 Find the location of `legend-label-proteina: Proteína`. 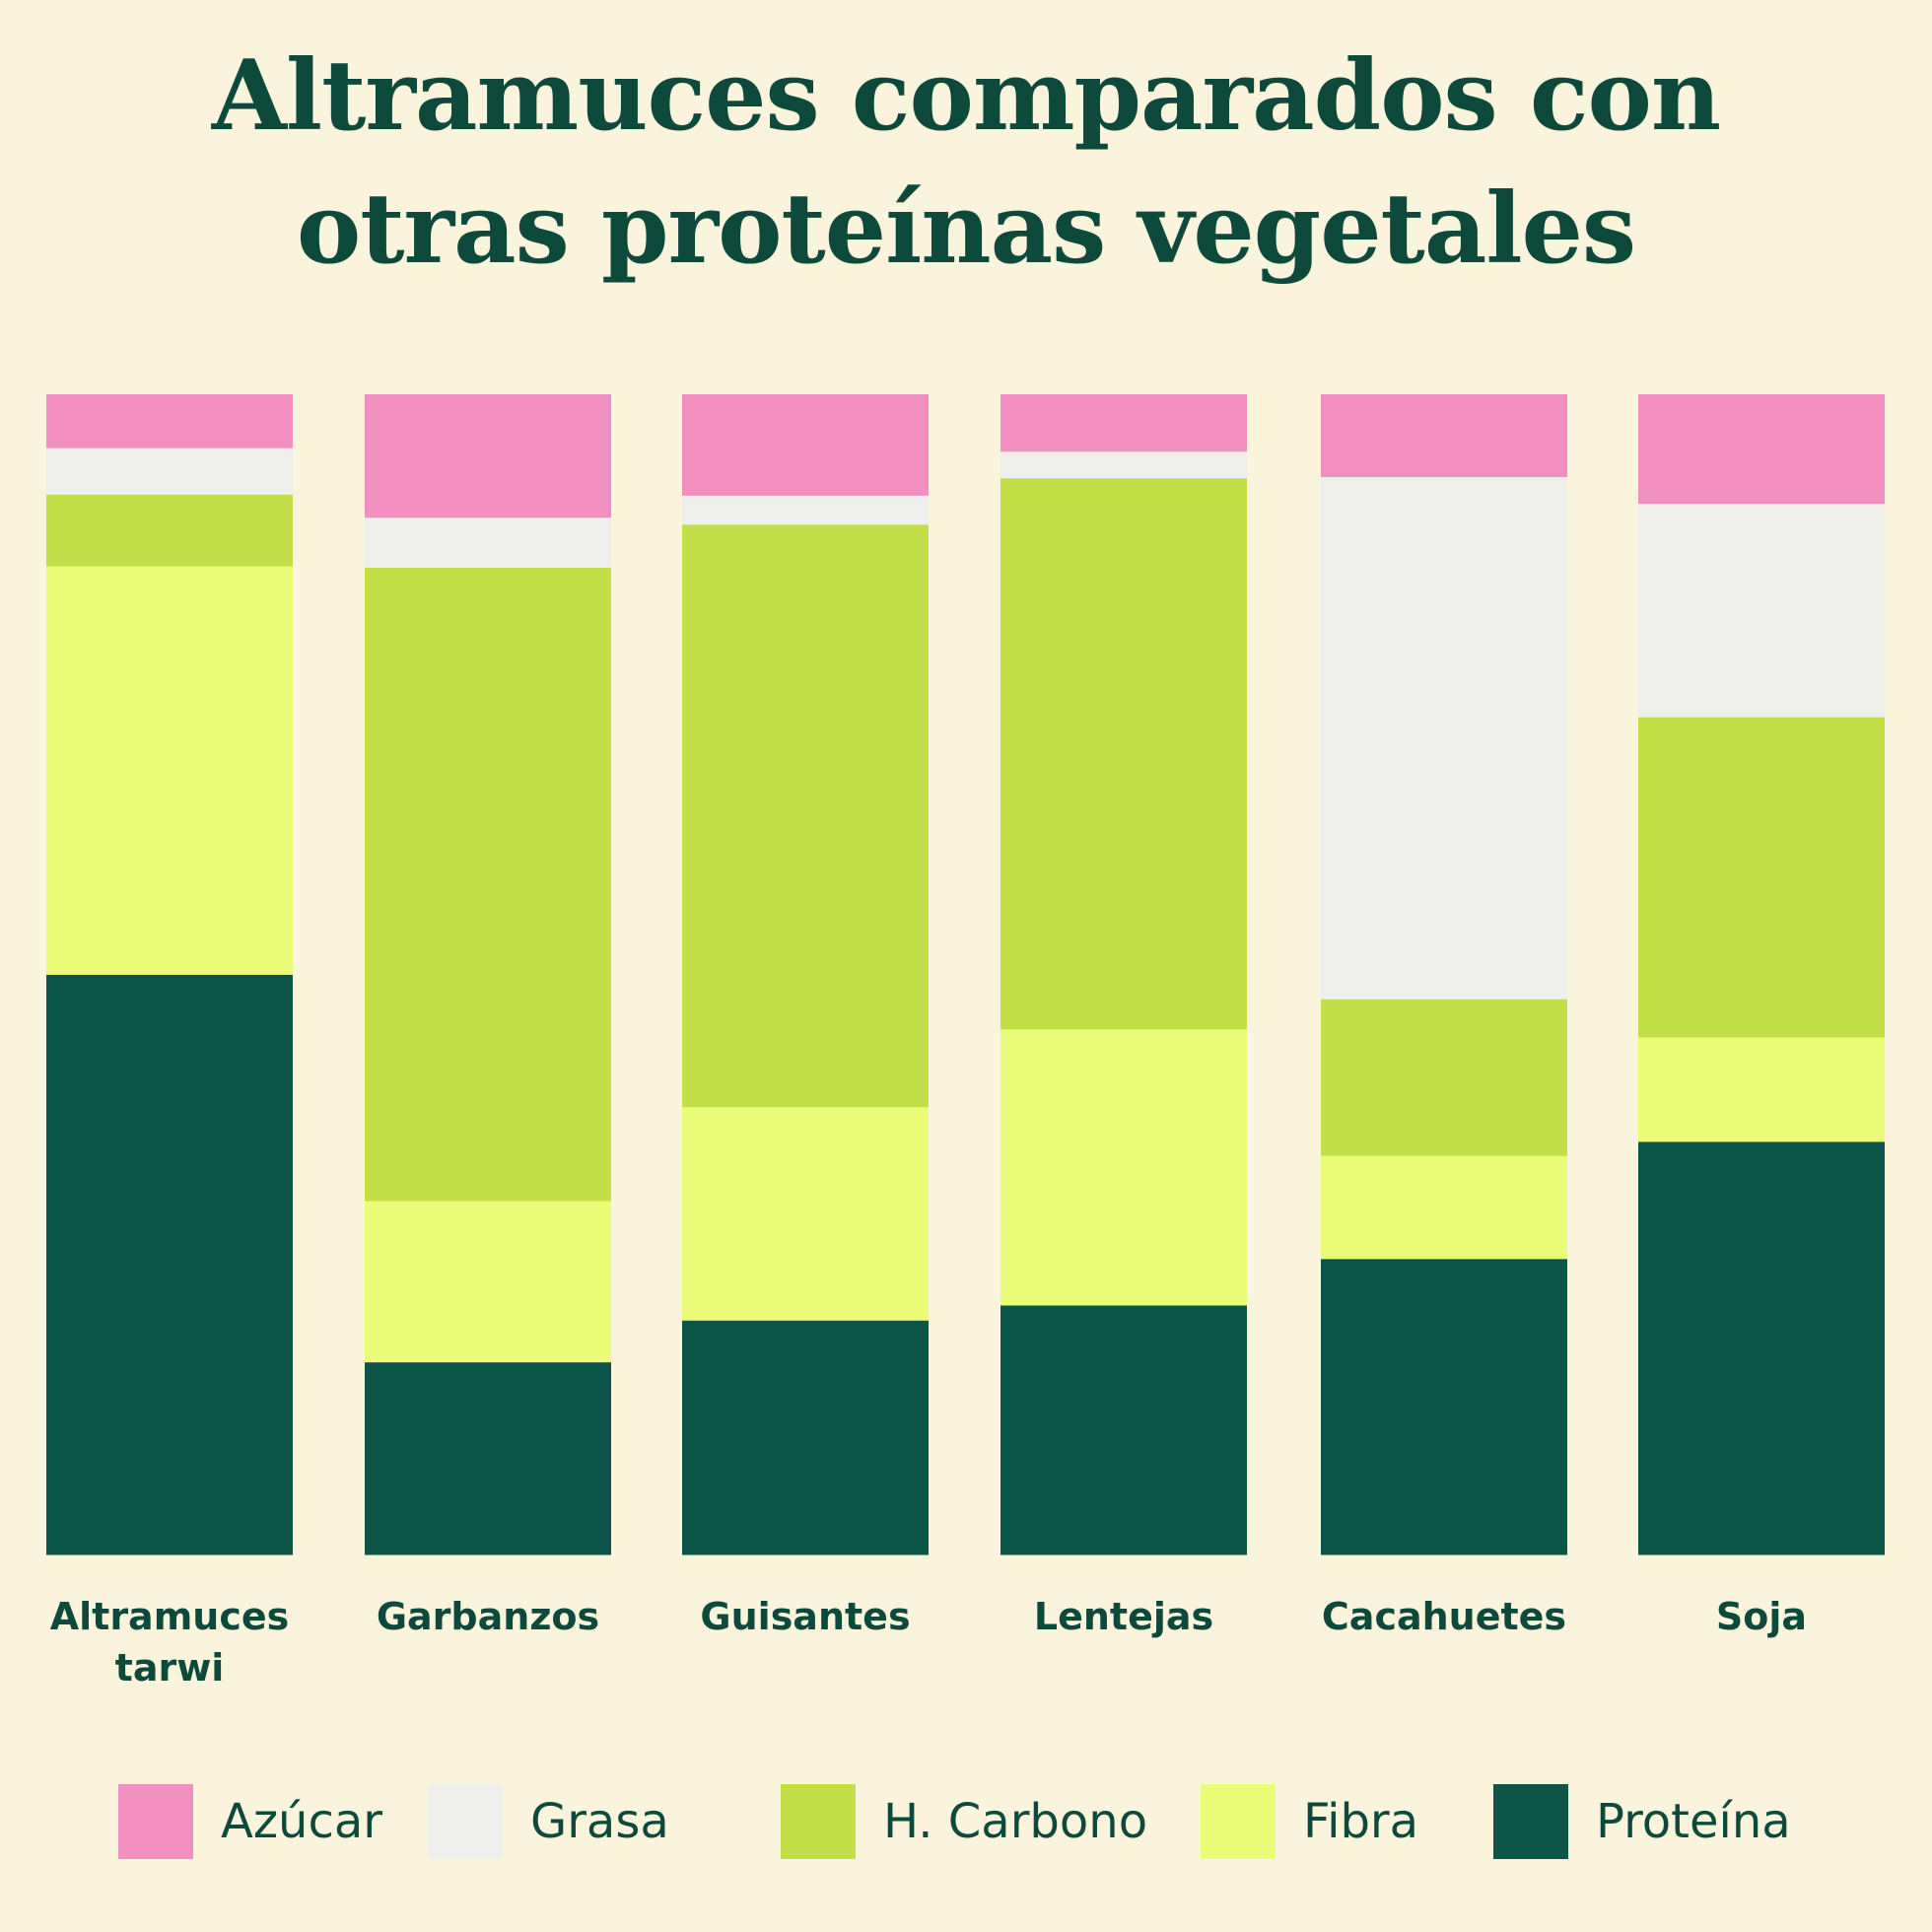

legend-label-proteina: Proteína is located at coordinates (1694, 1822).